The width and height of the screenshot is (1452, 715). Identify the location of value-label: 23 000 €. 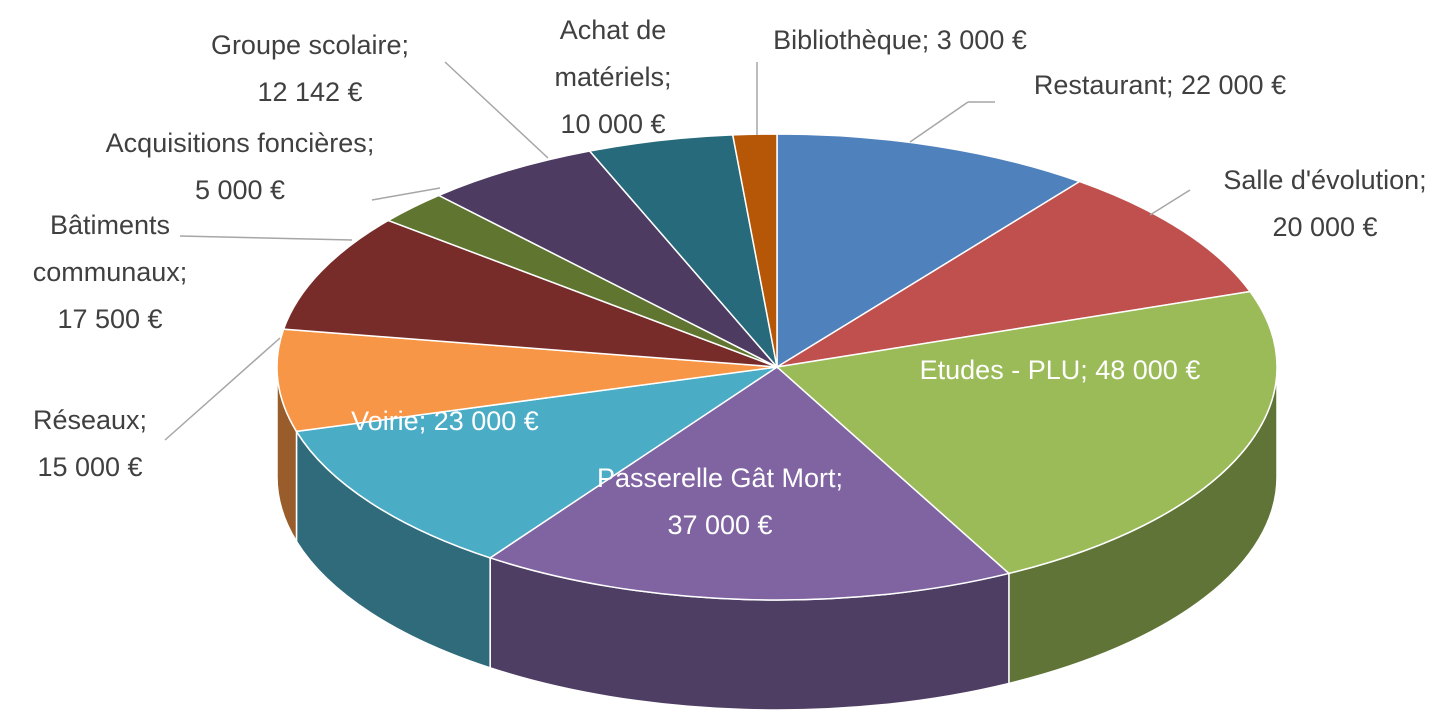
(486, 421).